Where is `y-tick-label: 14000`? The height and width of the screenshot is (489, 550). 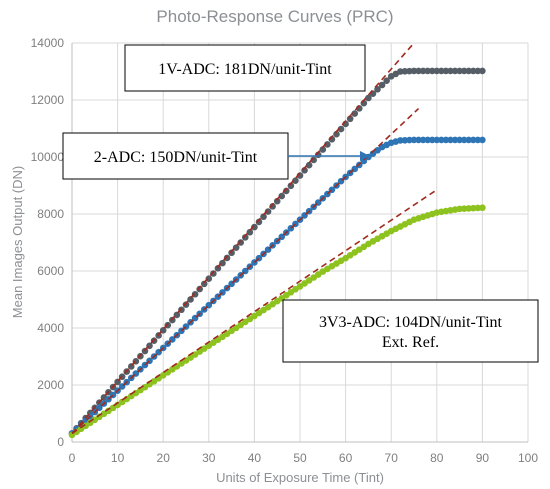 y-tick-label: 14000 is located at coordinates (48, 43).